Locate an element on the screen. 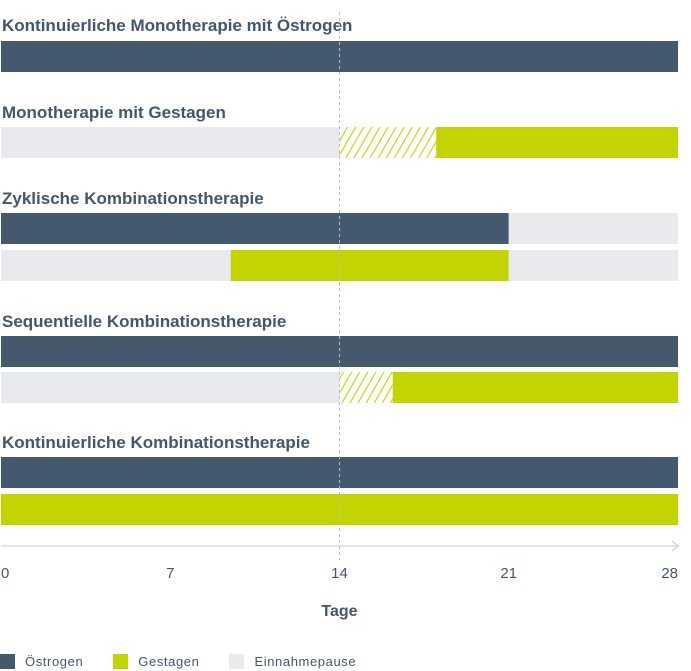 The height and width of the screenshot is (671, 691). legend: Östrogen Gestagen Einnahmepause is located at coordinates (193, 661).